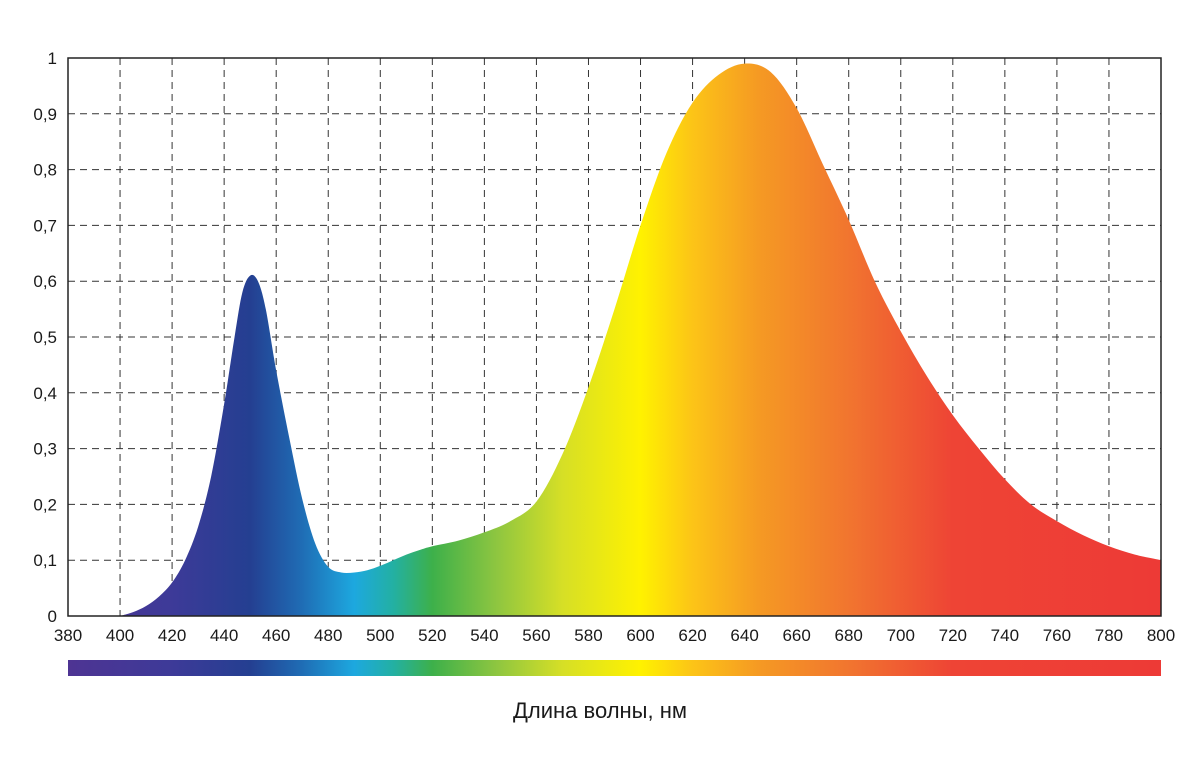 This screenshot has width=1200, height=772. Describe the element at coordinates (901, 635) in the screenshot. I see `x-tick-label: 700` at that location.